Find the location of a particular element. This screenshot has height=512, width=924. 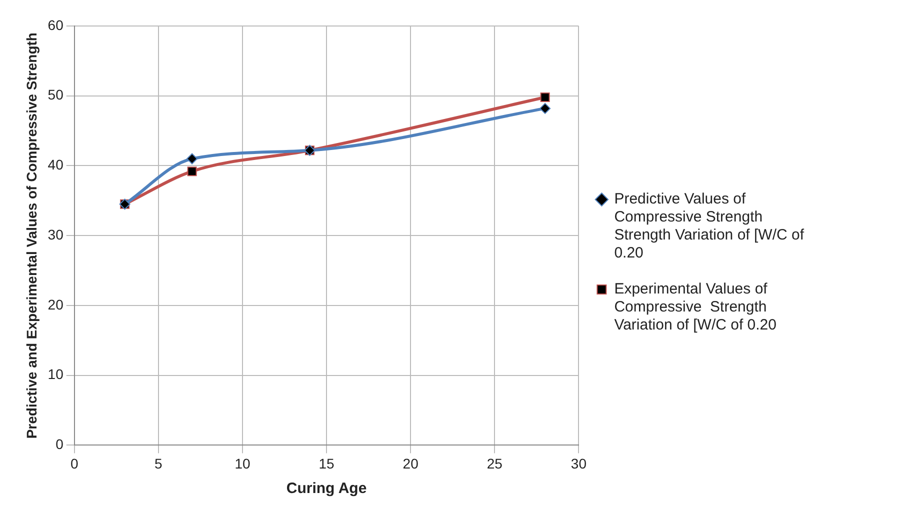

y-tick-label: 30 is located at coordinates (56, 234).